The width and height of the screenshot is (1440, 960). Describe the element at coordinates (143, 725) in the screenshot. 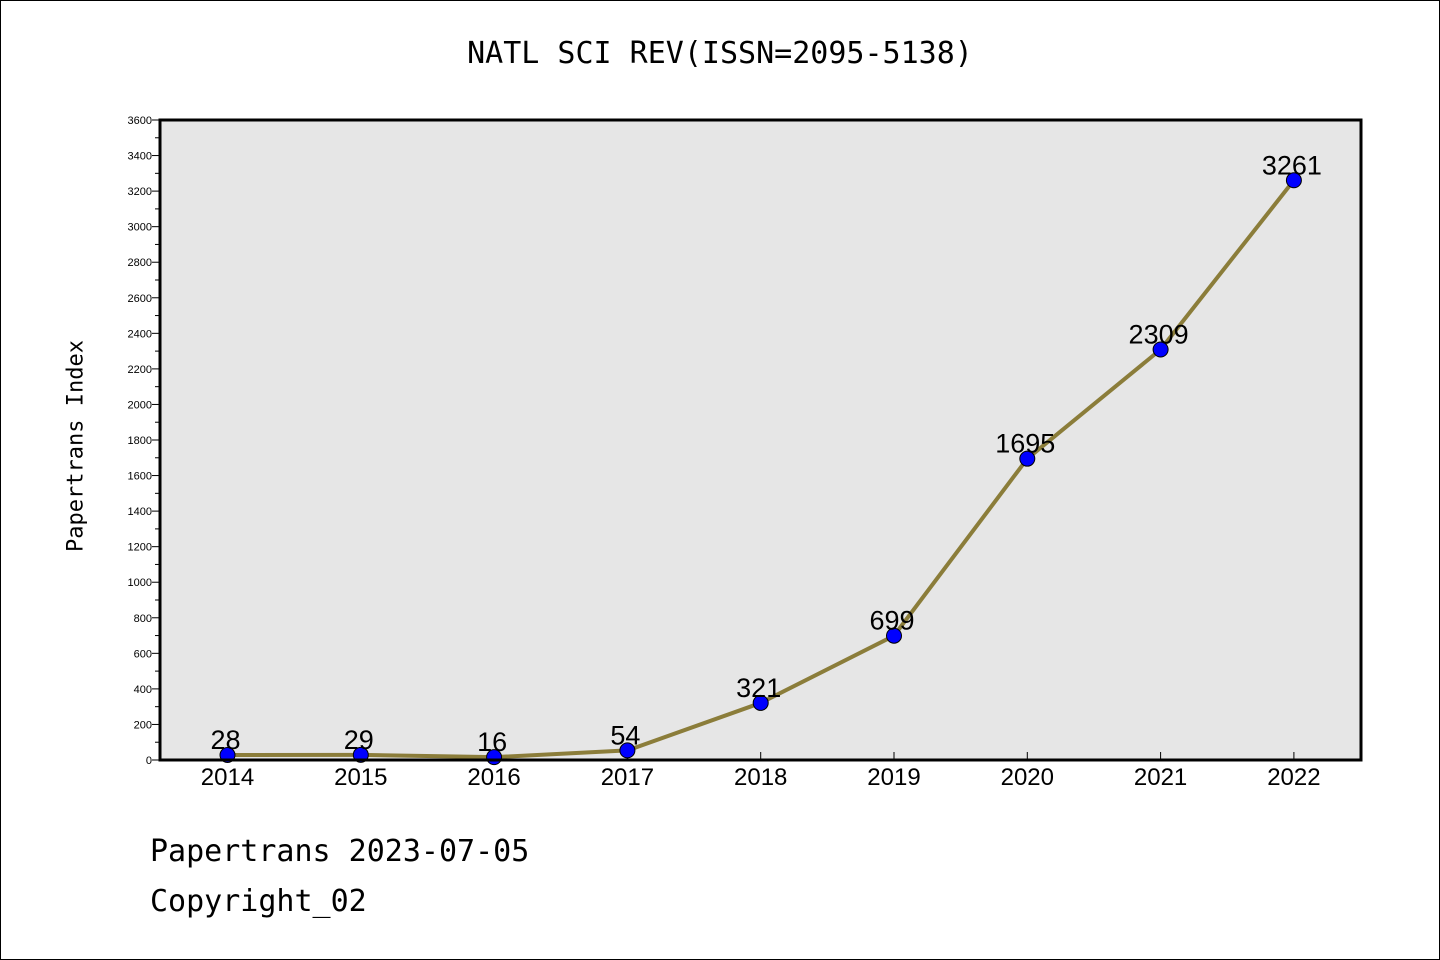

I see `y-tick-label: 200` at that location.